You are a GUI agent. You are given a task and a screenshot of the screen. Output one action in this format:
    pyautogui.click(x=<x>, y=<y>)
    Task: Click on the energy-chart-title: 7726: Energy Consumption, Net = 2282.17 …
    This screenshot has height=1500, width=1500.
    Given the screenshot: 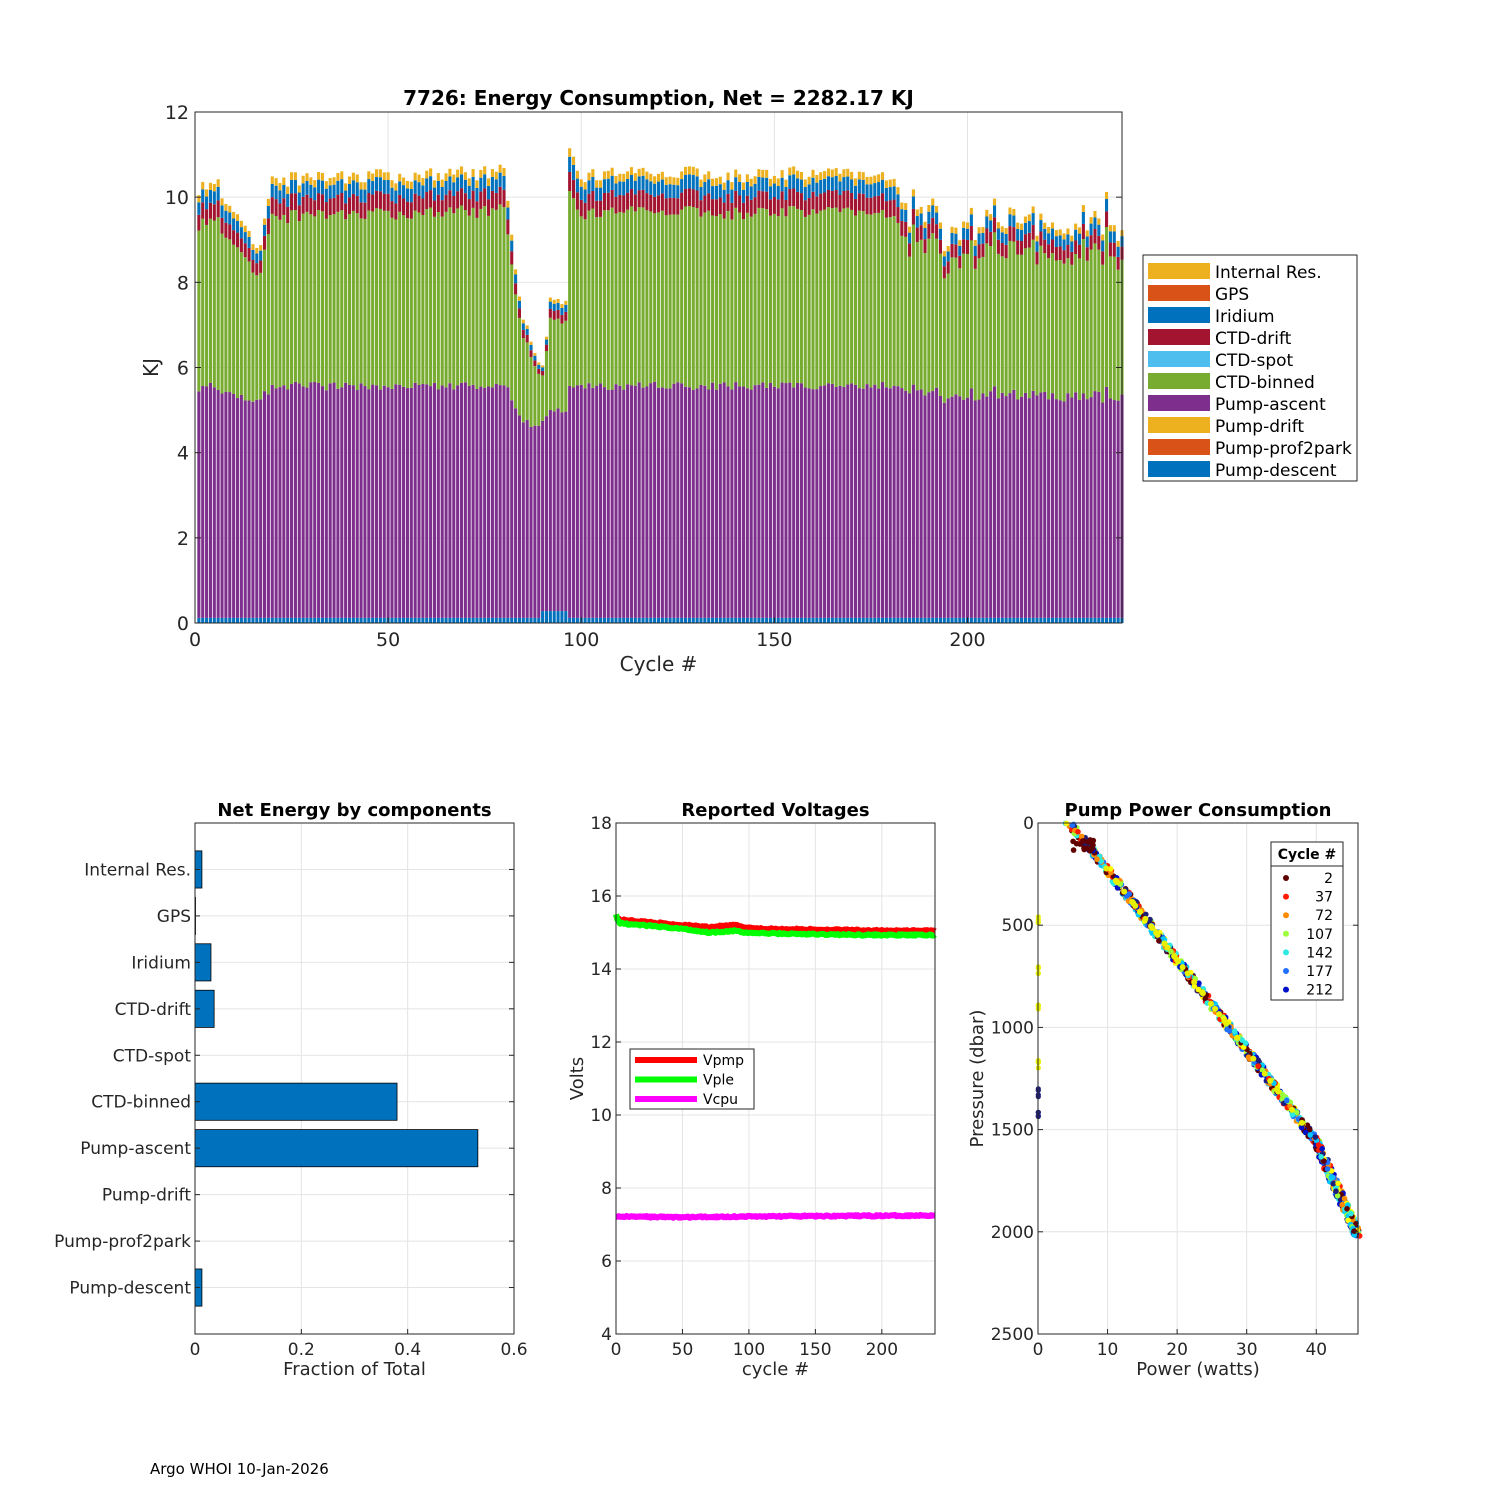 What is the action you would take?
    pyautogui.click(x=658, y=98)
    